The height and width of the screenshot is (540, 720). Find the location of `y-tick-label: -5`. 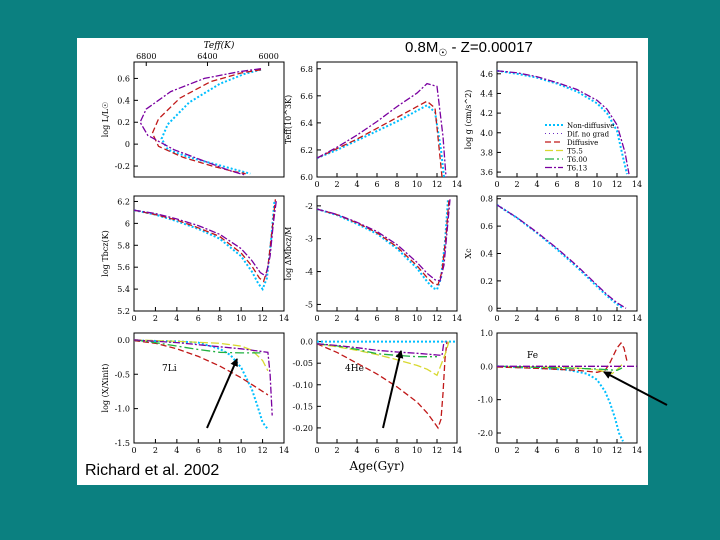

y-tick-label: -5 is located at coordinates (309, 304).